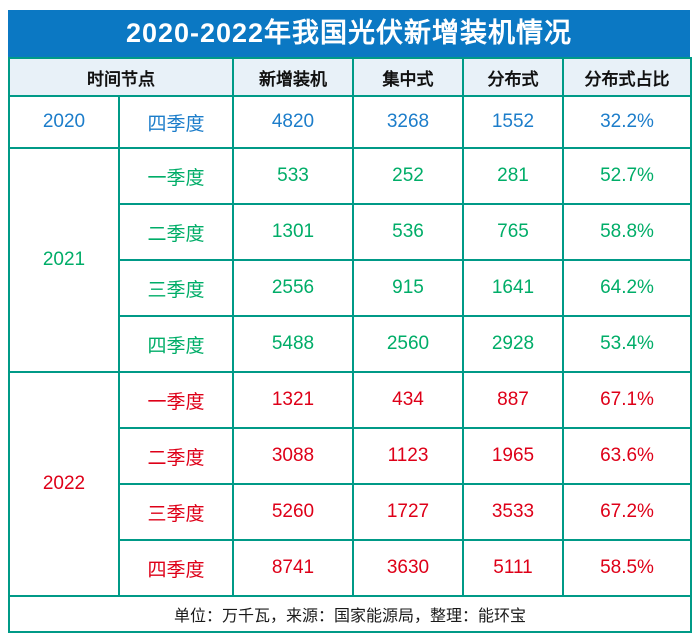  I want to click on value-cell: 1552, so click(513, 122).